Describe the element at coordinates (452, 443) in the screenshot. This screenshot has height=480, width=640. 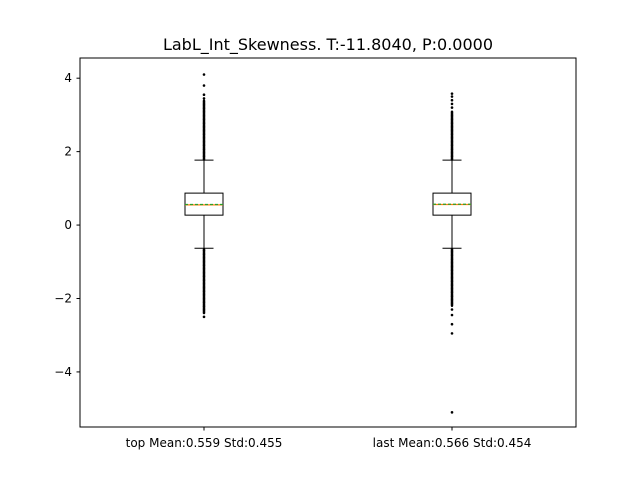
I see `x-tick-label: last Mean:0.566 Std:0.454` at that location.